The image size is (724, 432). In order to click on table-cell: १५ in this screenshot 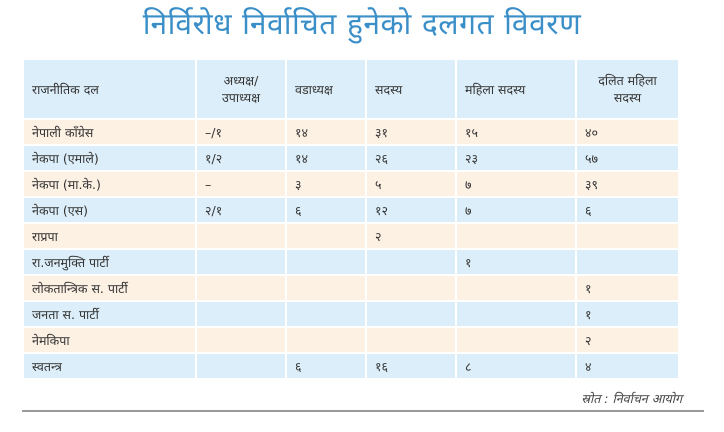, I will do `click(516, 132)`.